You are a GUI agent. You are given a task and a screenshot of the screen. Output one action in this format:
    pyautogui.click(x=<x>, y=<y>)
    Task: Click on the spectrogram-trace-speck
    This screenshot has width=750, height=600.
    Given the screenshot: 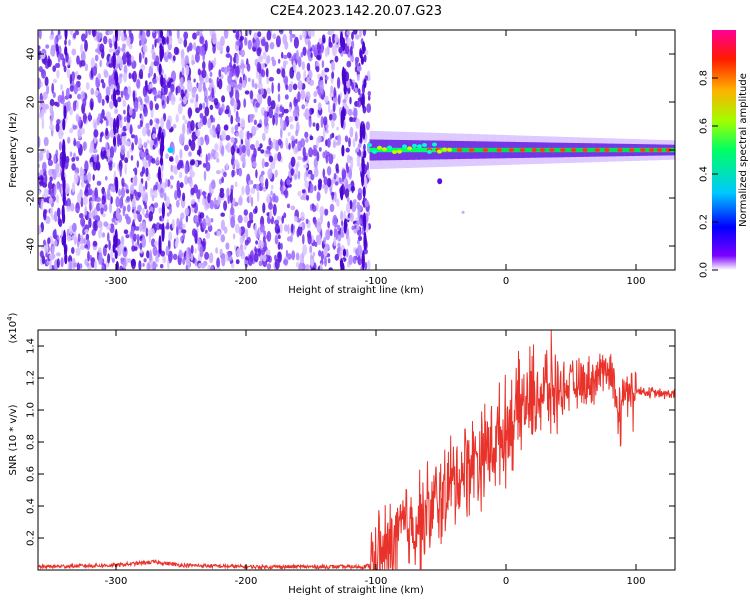 What is the action you would take?
    pyautogui.click(x=379, y=147)
    